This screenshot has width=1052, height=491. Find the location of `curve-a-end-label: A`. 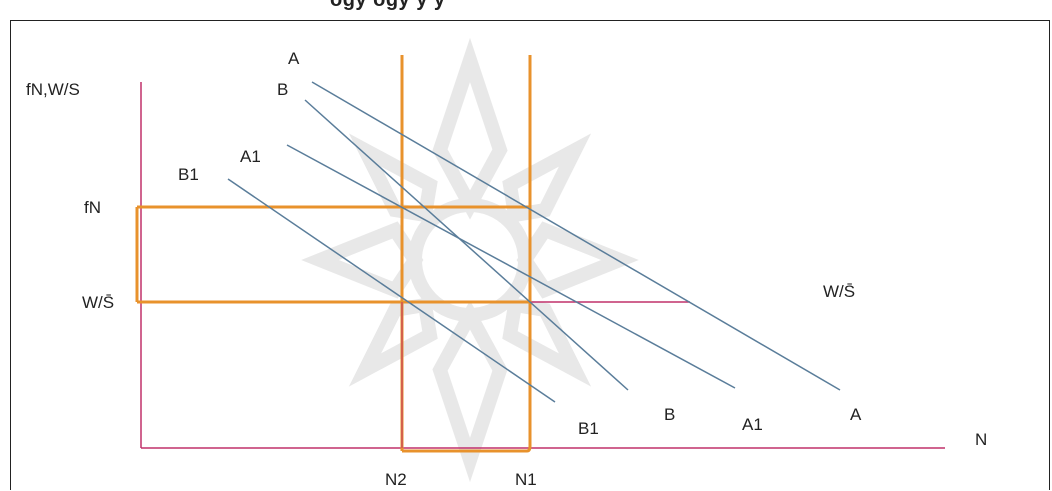

curve-a-end-label: A is located at coordinates (856, 414).